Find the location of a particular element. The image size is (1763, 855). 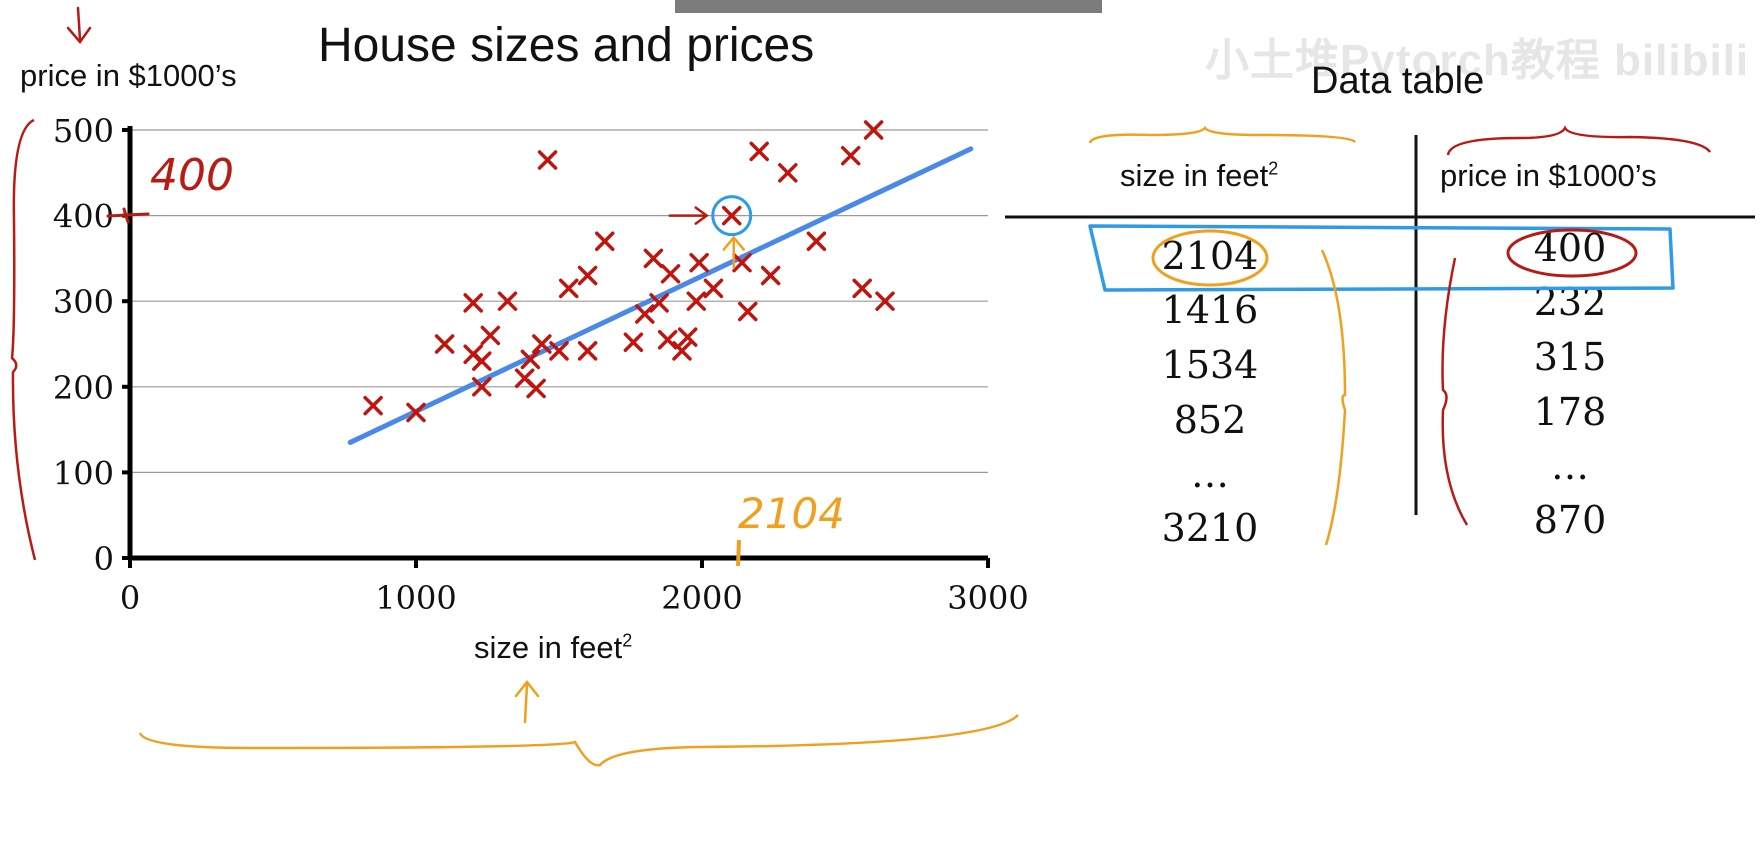

x-tick-label: 1000 is located at coordinates (415, 598).